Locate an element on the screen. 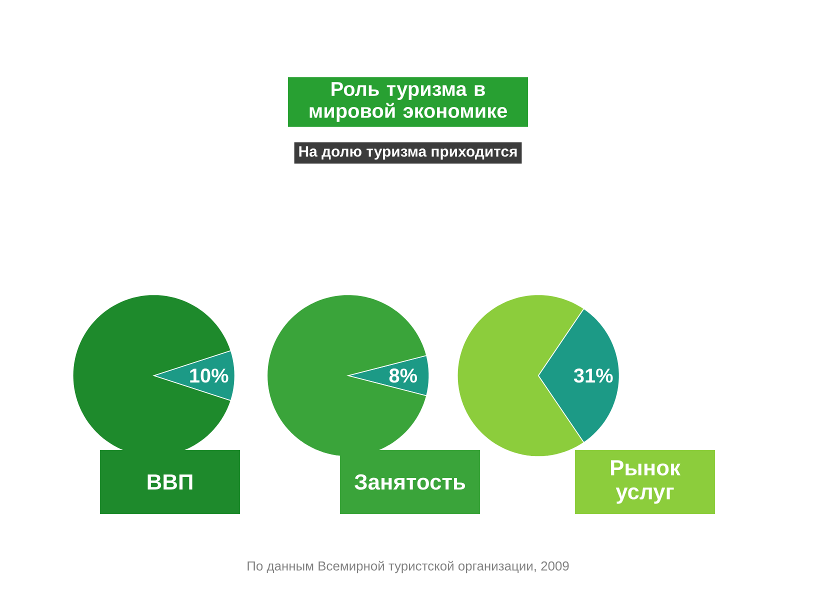 The image size is (816, 612). text: Роль туризма в мировой экономике is located at coordinates (408, 102).